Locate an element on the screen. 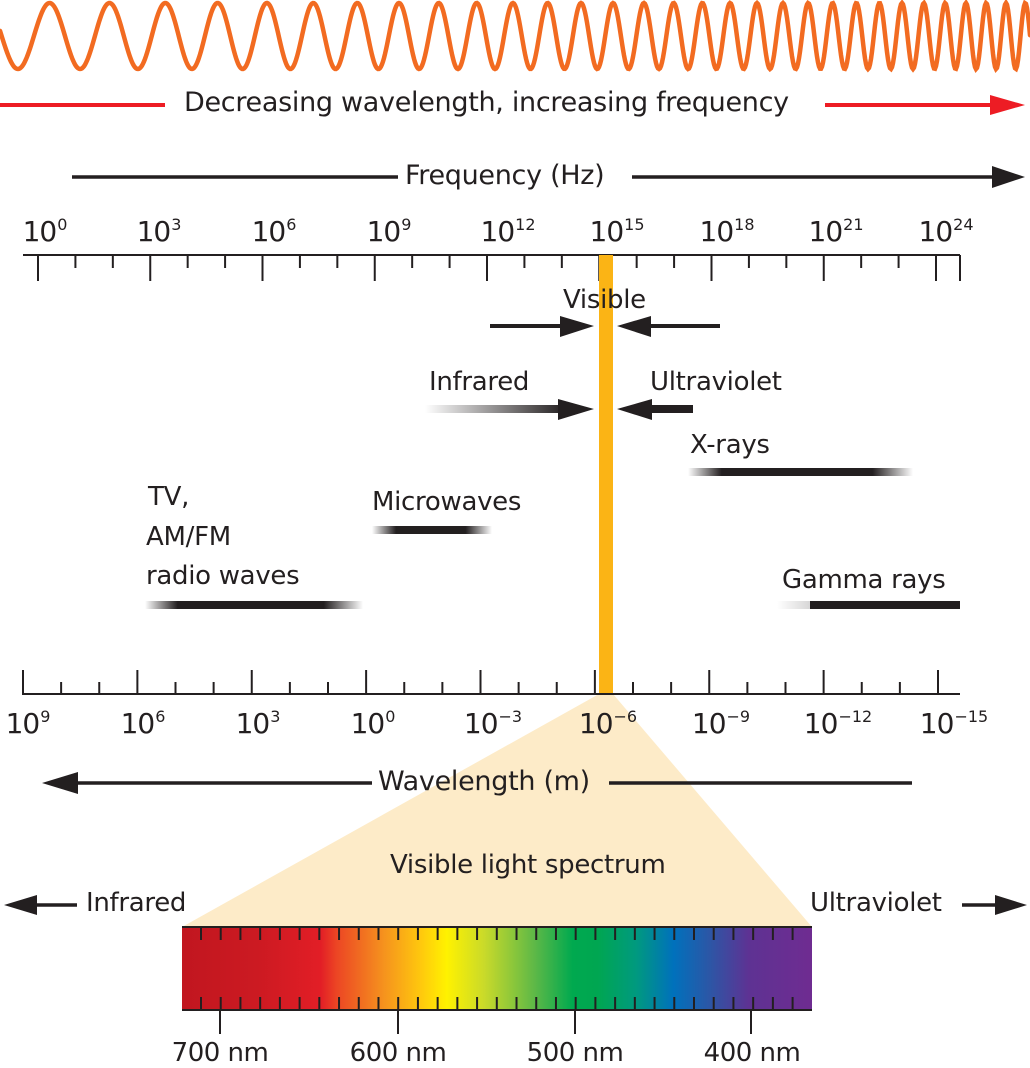 This screenshot has width=1030, height=1068. frequency-axis is located at coordinates (492, 267).